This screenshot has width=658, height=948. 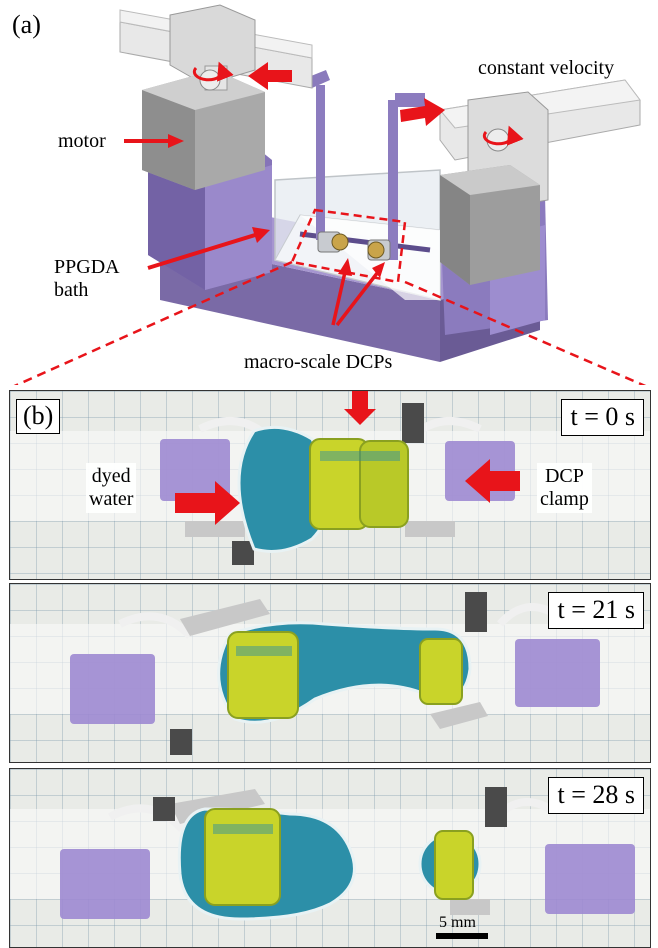 I want to click on dcp-clamp-label: DCP clamp, so click(x=564, y=488).